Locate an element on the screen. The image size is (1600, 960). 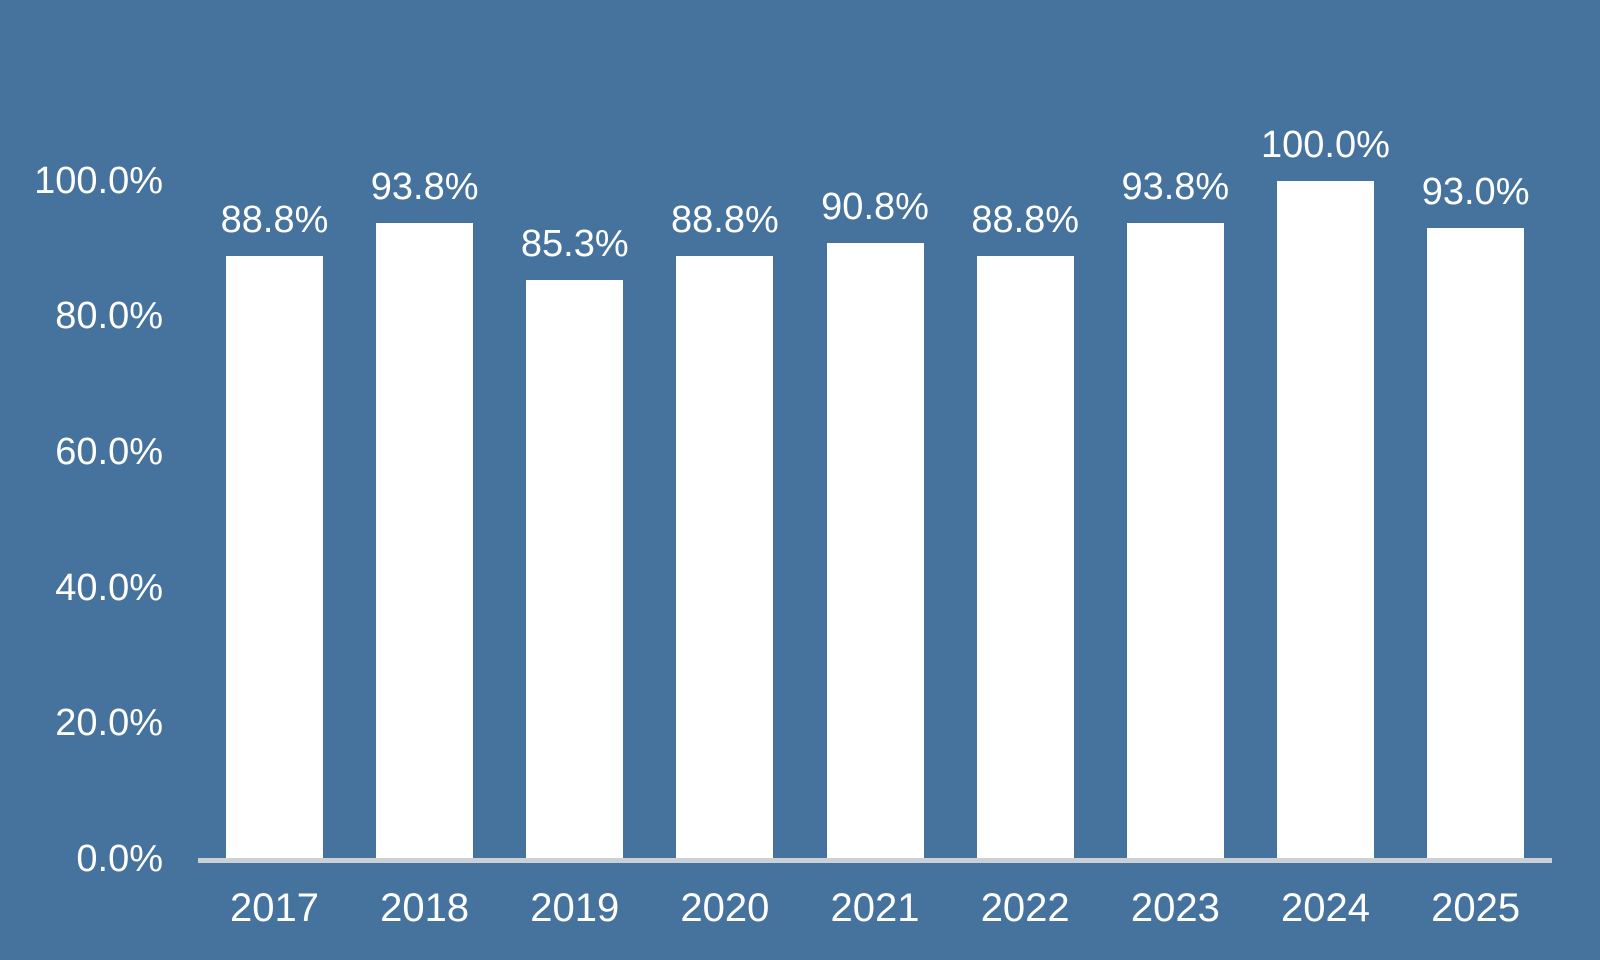
x-axis-year-label: 2021 is located at coordinates (875, 908).